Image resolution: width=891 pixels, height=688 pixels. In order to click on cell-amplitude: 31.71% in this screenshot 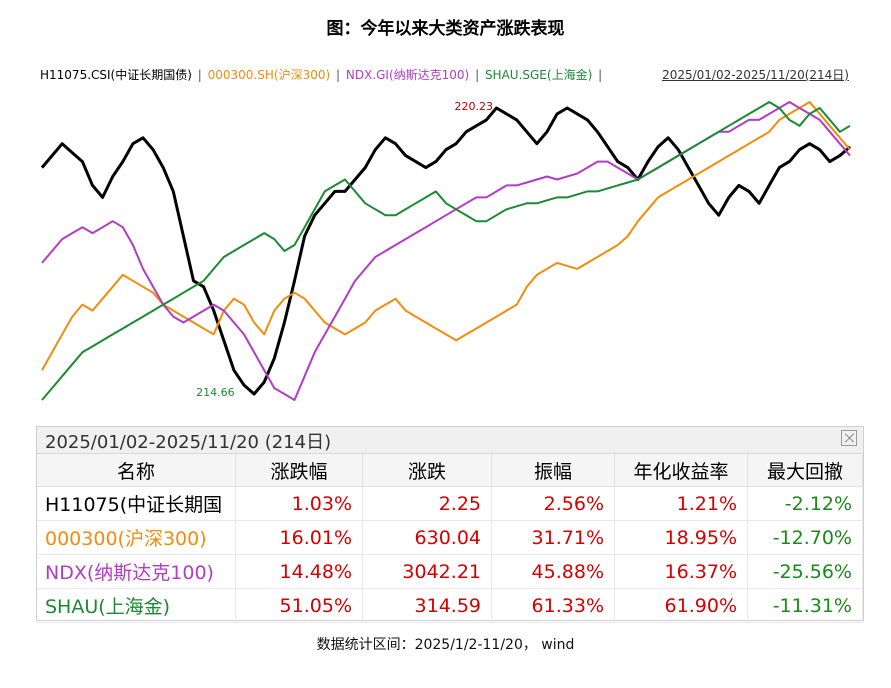, I will do `click(553, 537)`.